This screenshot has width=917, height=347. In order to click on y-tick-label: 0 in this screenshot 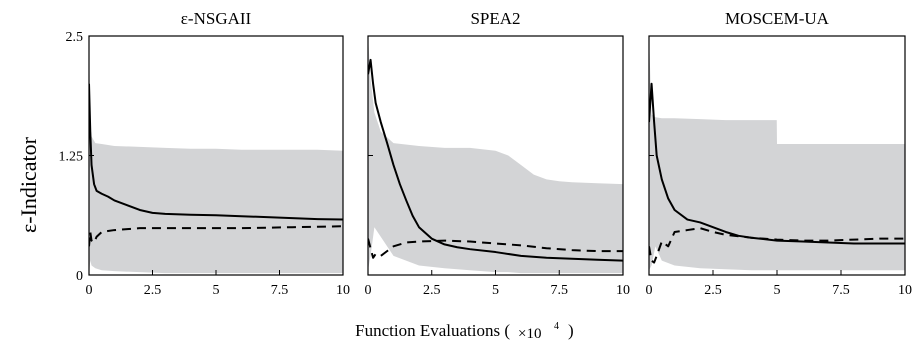, I will do `click(79, 276)`.